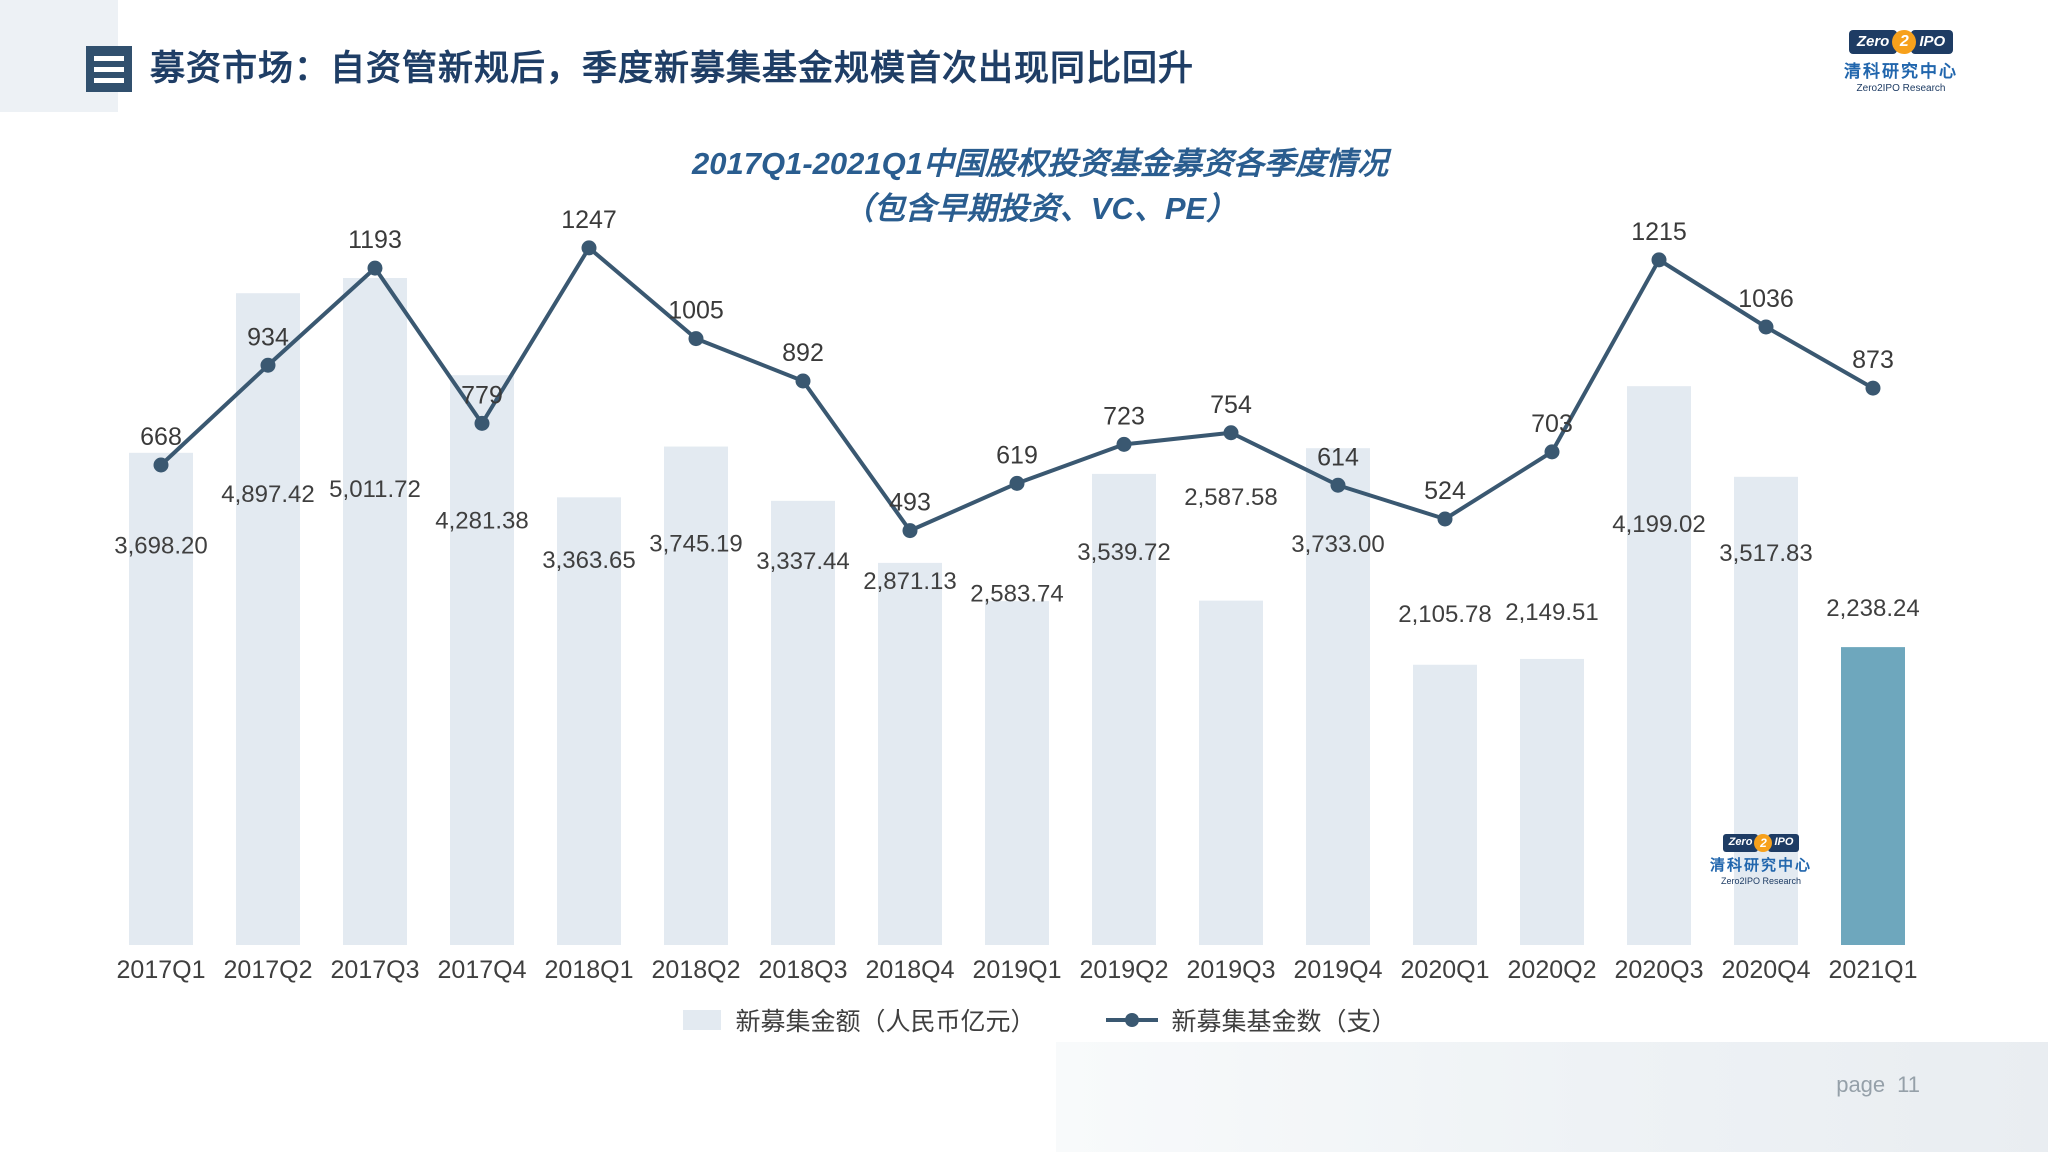 This screenshot has width=2048, height=1152. What do you see at coordinates (910, 503) in the screenshot?
I see `line-value-label: 493` at bounding box center [910, 503].